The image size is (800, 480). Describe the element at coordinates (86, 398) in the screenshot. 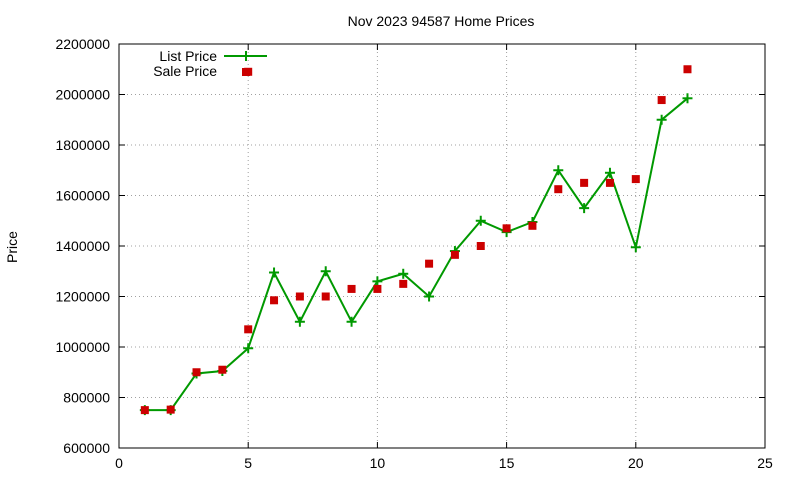

I see `y-tick-label: 800000` at that location.